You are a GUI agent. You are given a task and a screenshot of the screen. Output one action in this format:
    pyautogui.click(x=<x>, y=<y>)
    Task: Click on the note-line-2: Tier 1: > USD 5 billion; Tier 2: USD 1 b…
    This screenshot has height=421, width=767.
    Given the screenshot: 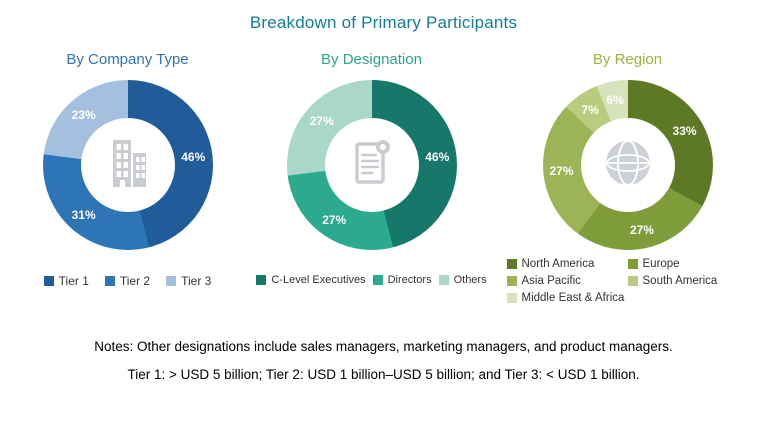 What is the action you would take?
    pyautogui.click(x=383, y=374)
    